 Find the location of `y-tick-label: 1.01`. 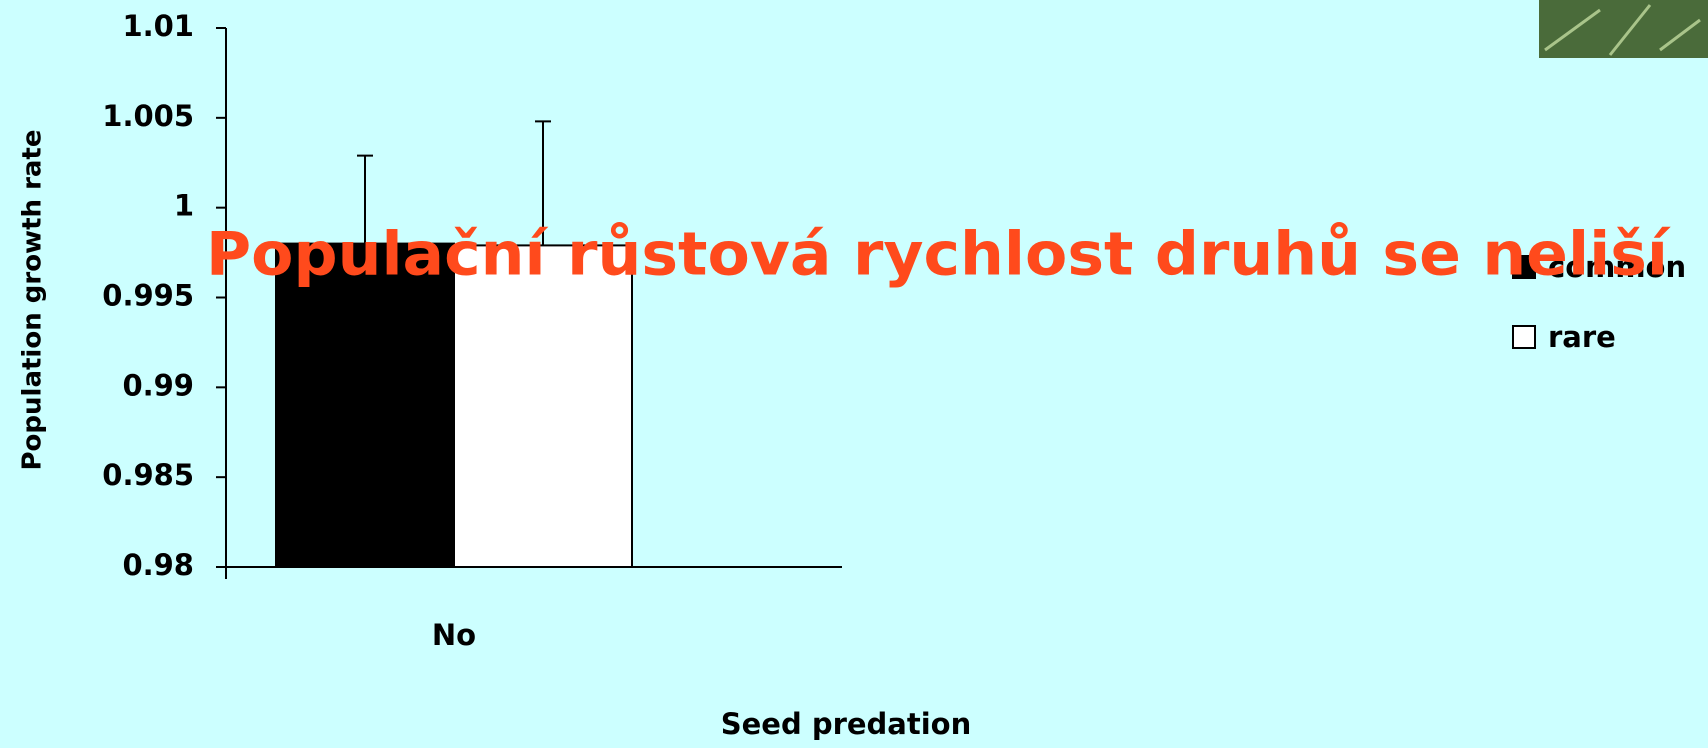

y-tick-label: 1.01 is located at coordinates (158, 26).